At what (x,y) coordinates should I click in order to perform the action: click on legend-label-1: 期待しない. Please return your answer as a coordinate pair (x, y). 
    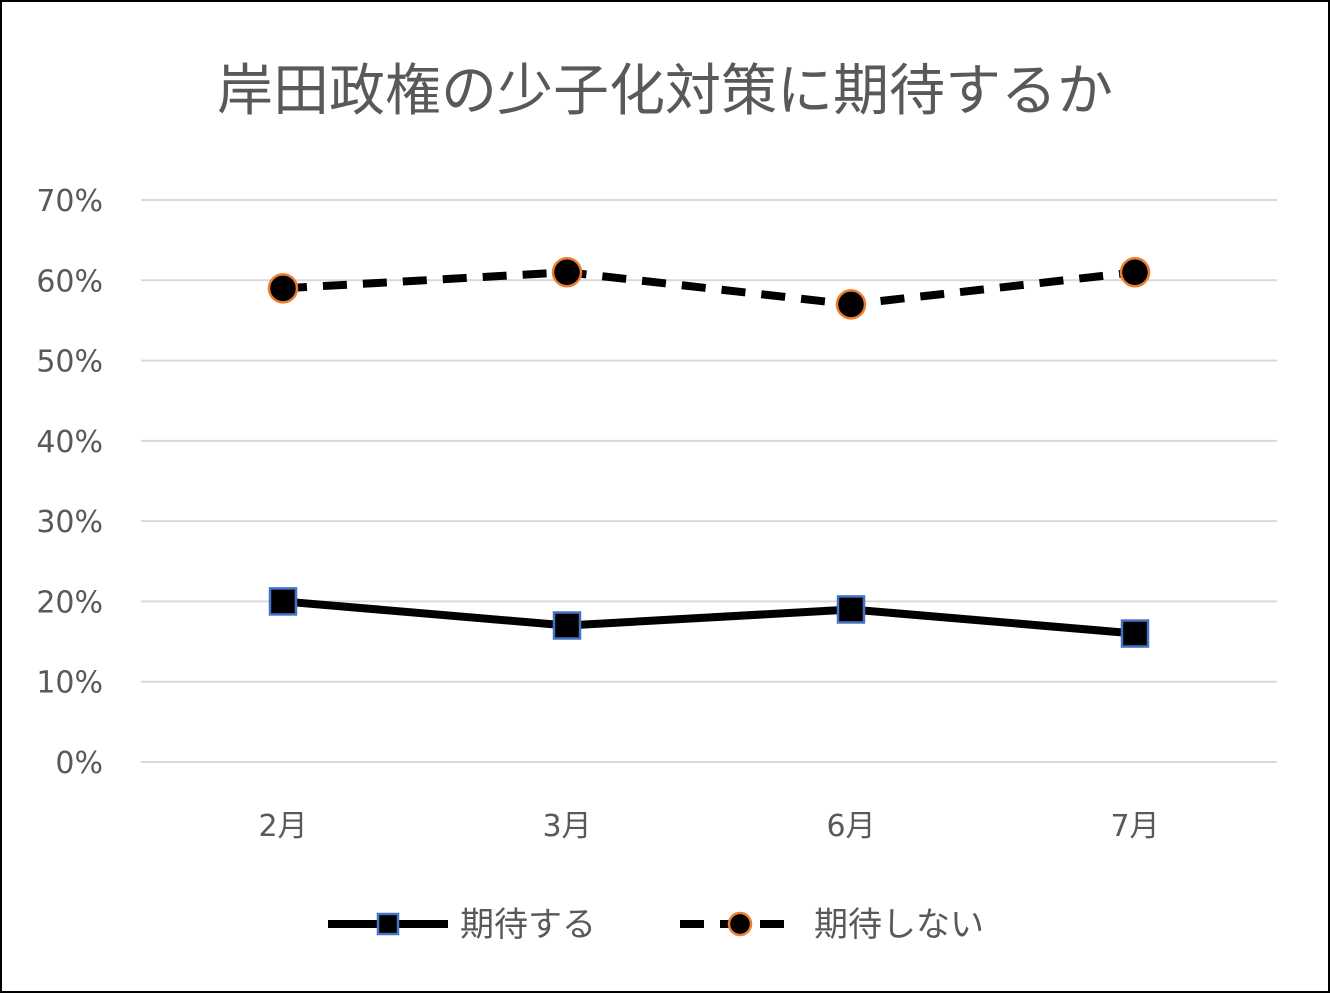
    Looking at the image, I should click on (899, 925).